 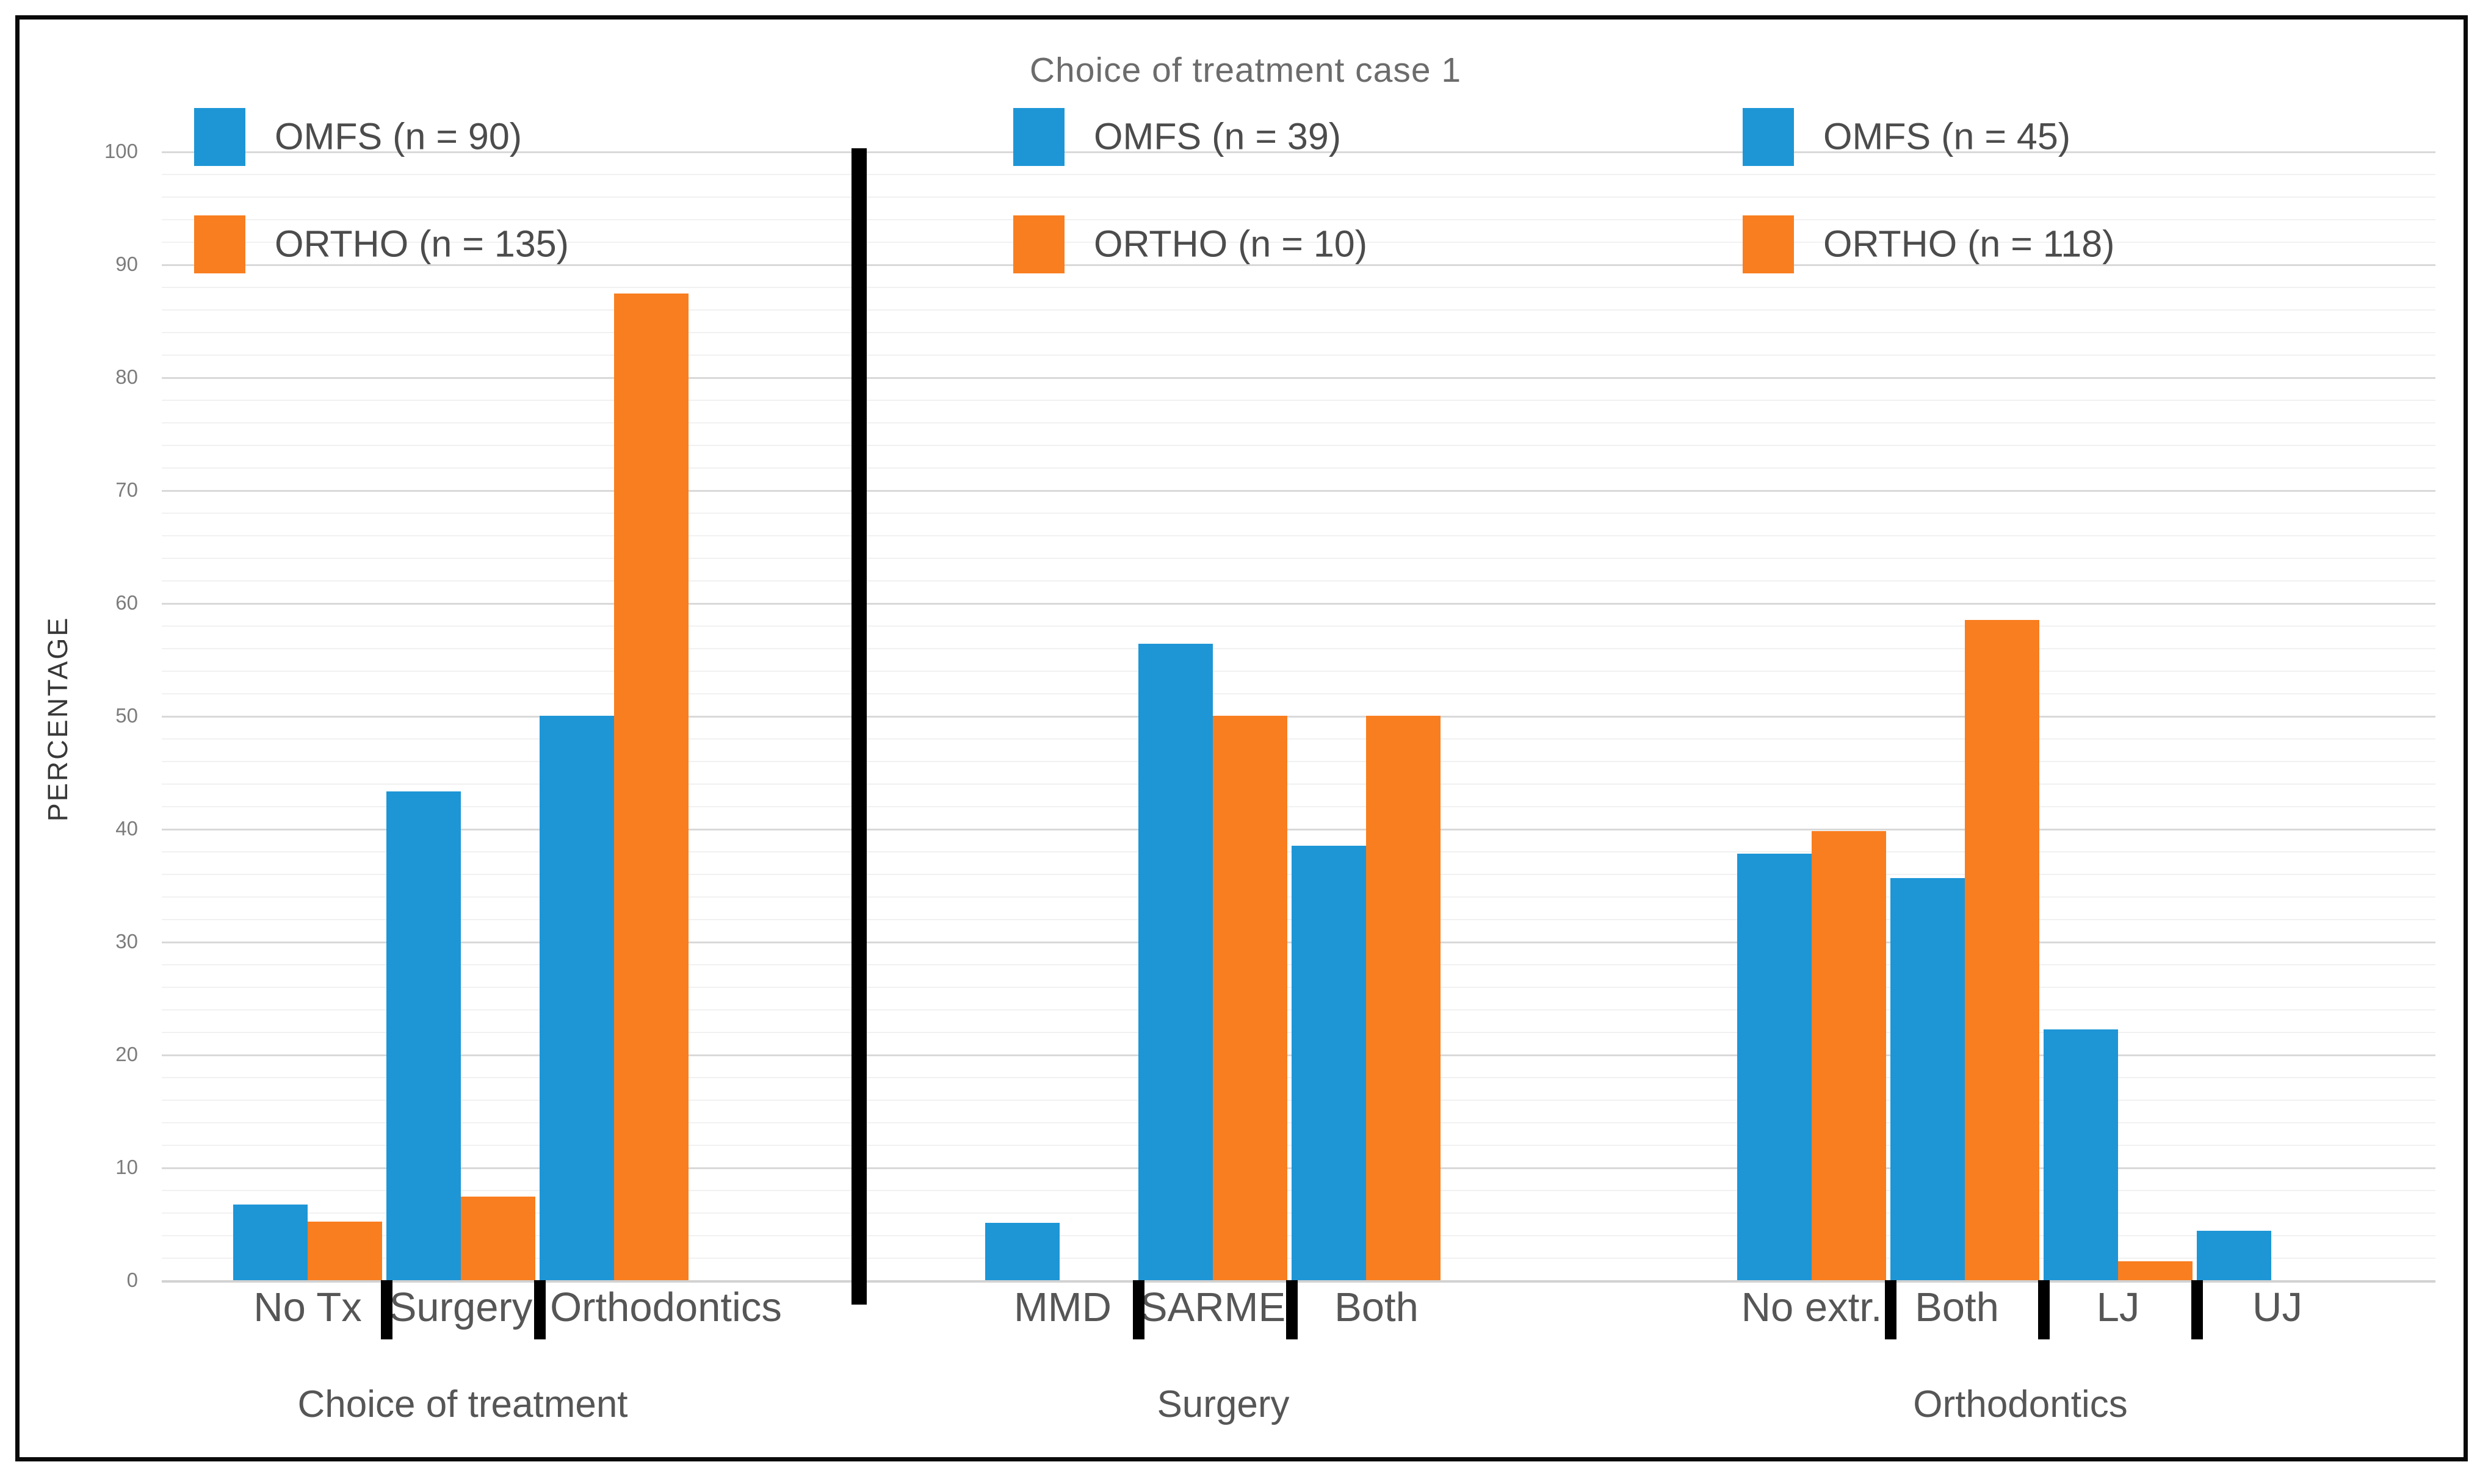 What do you see at coordinates (577, 998) in the screenshot?
I see `bar-omfs-orthodontics` at bounding box center [577, 998].